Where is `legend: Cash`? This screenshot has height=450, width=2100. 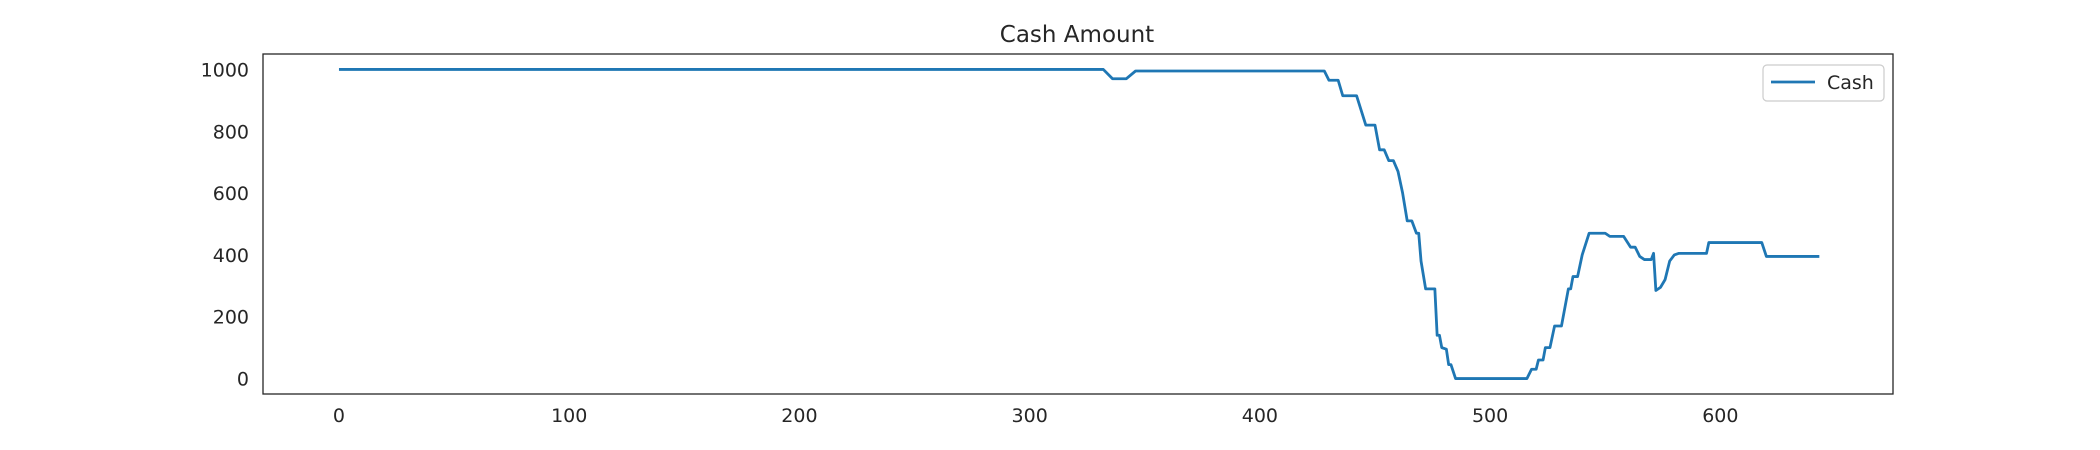 legend: Cash is located at coordinates (1823, 83).